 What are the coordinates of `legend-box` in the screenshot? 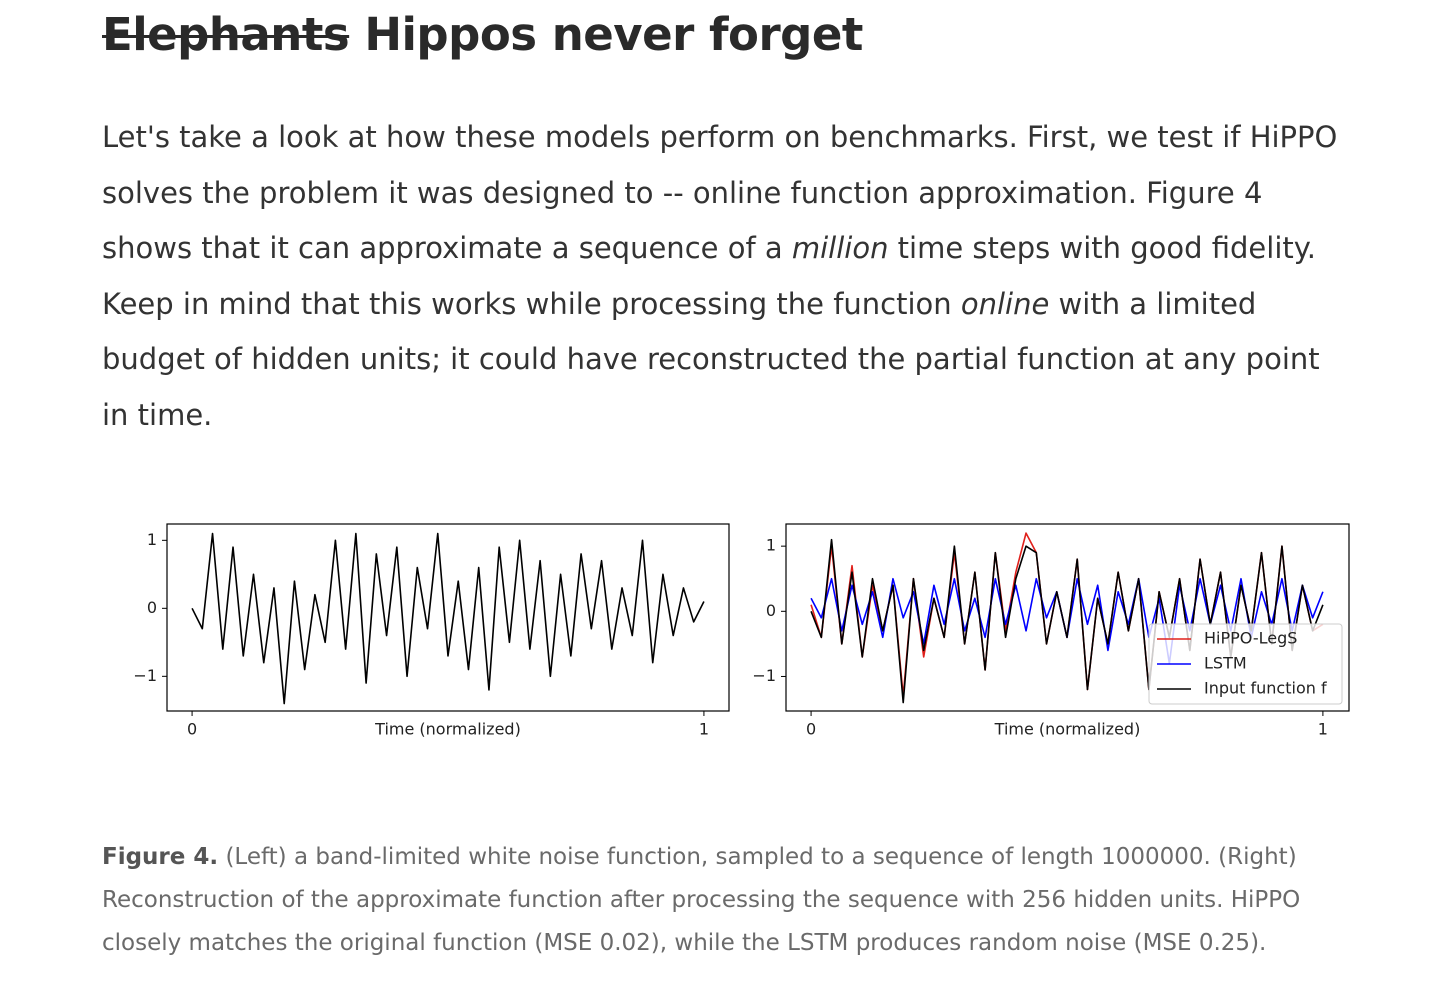 It's located at (1245, 664).